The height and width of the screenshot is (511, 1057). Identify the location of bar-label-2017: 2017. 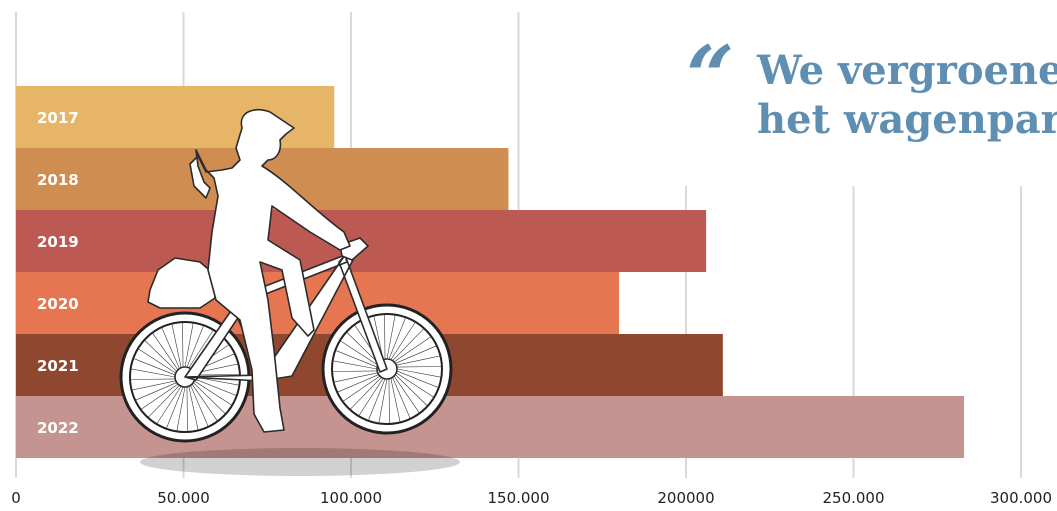
(58, 118).